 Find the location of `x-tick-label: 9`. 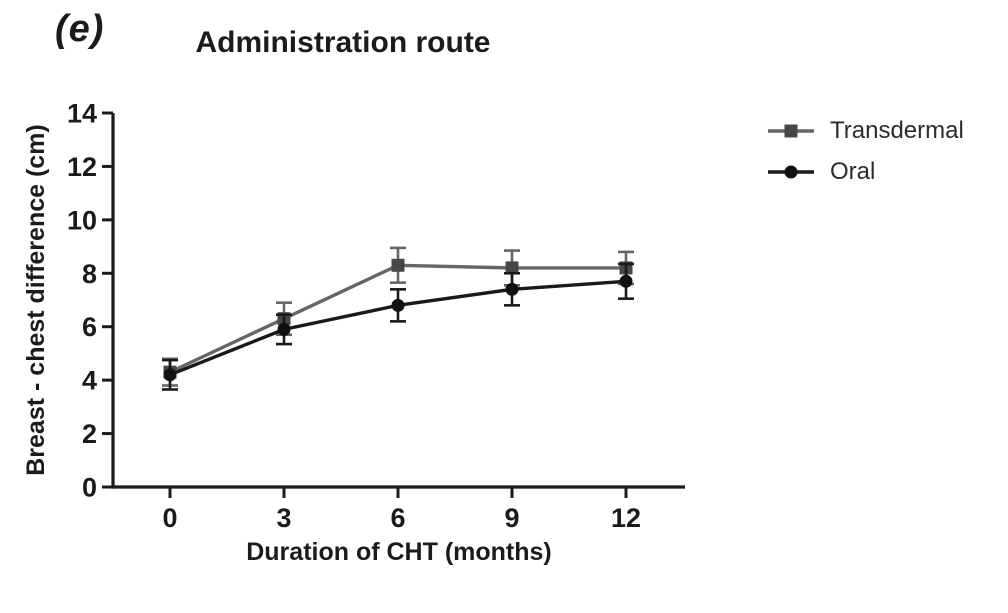

x-tick-label: 9 is located at coordinates (511, 518).